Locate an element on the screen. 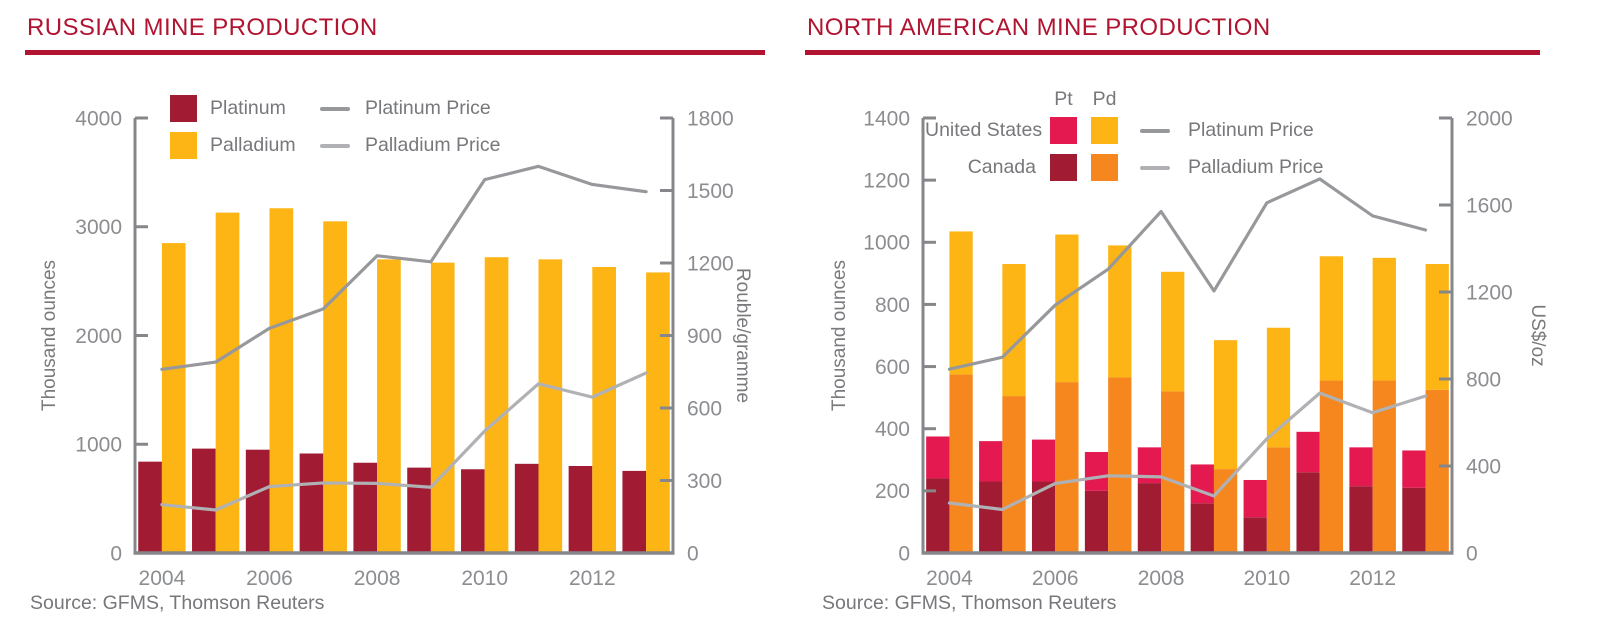 This screenshot has height=627, width=1600. bar-united-states-pt-2007 is located at coordinates (1096, 471).